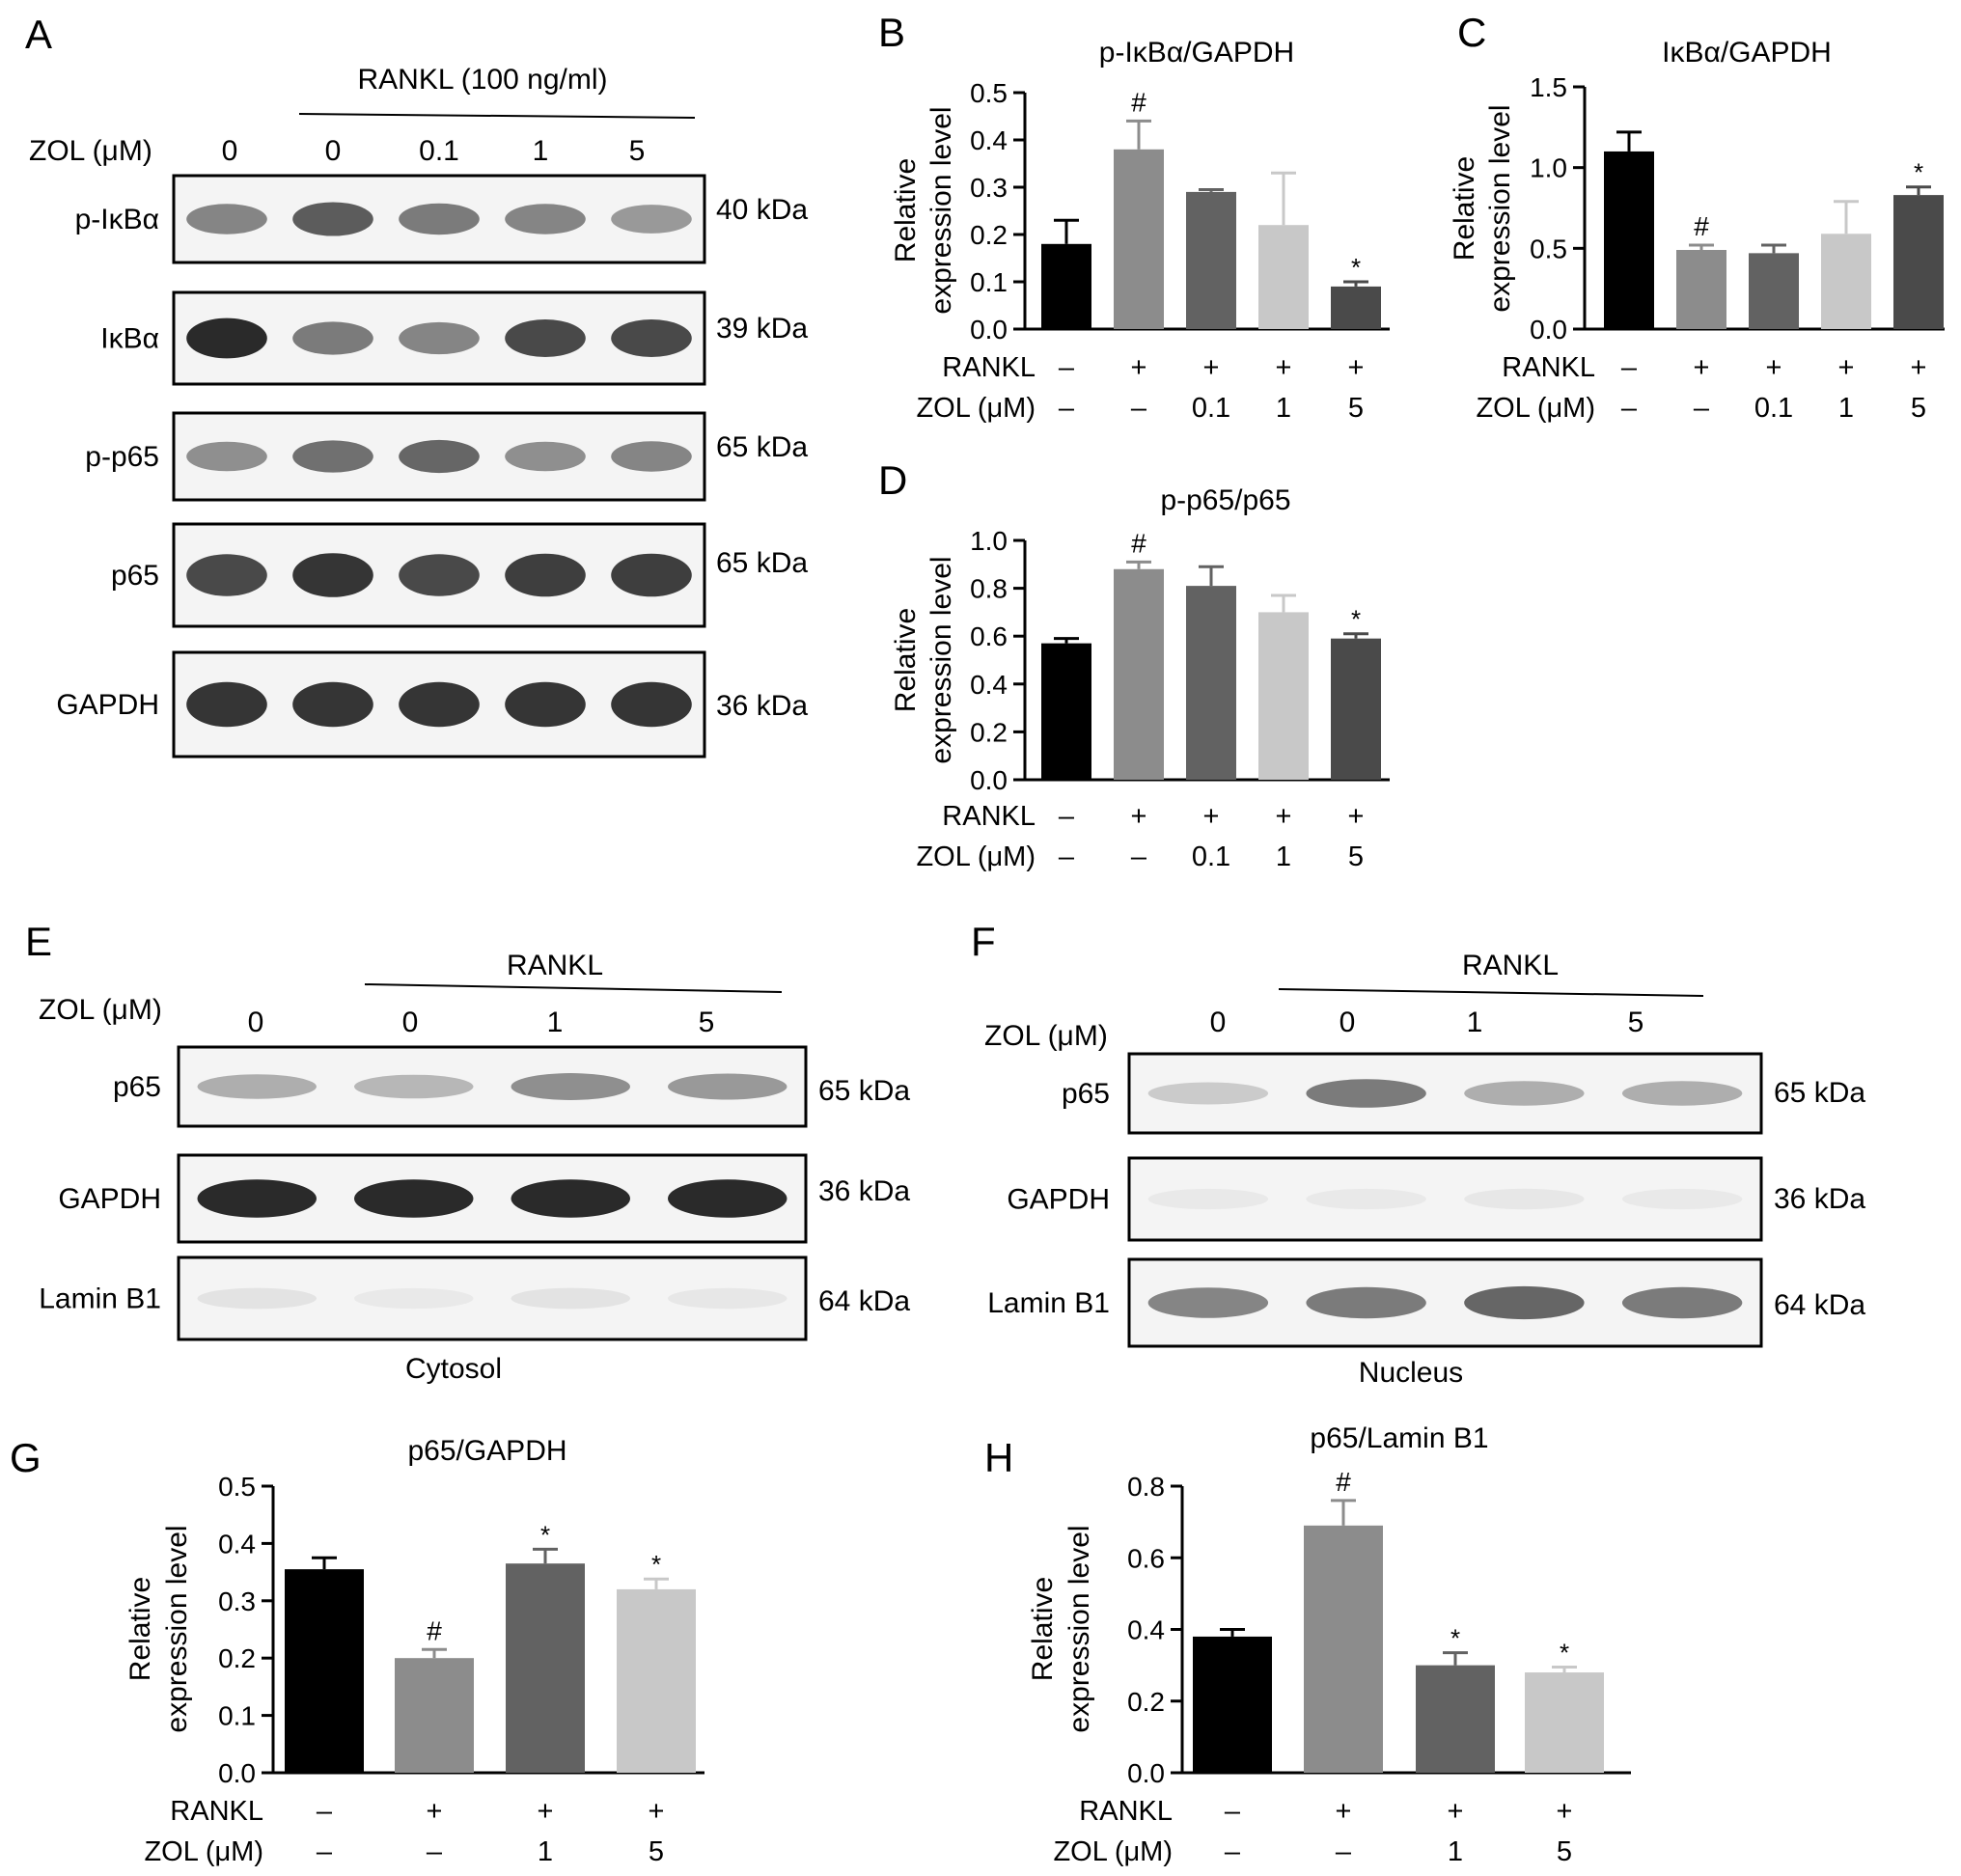 The height and width of the screenshot is (1876, 1961). I want to click on lane-label: 1, so click(1475, 1022).